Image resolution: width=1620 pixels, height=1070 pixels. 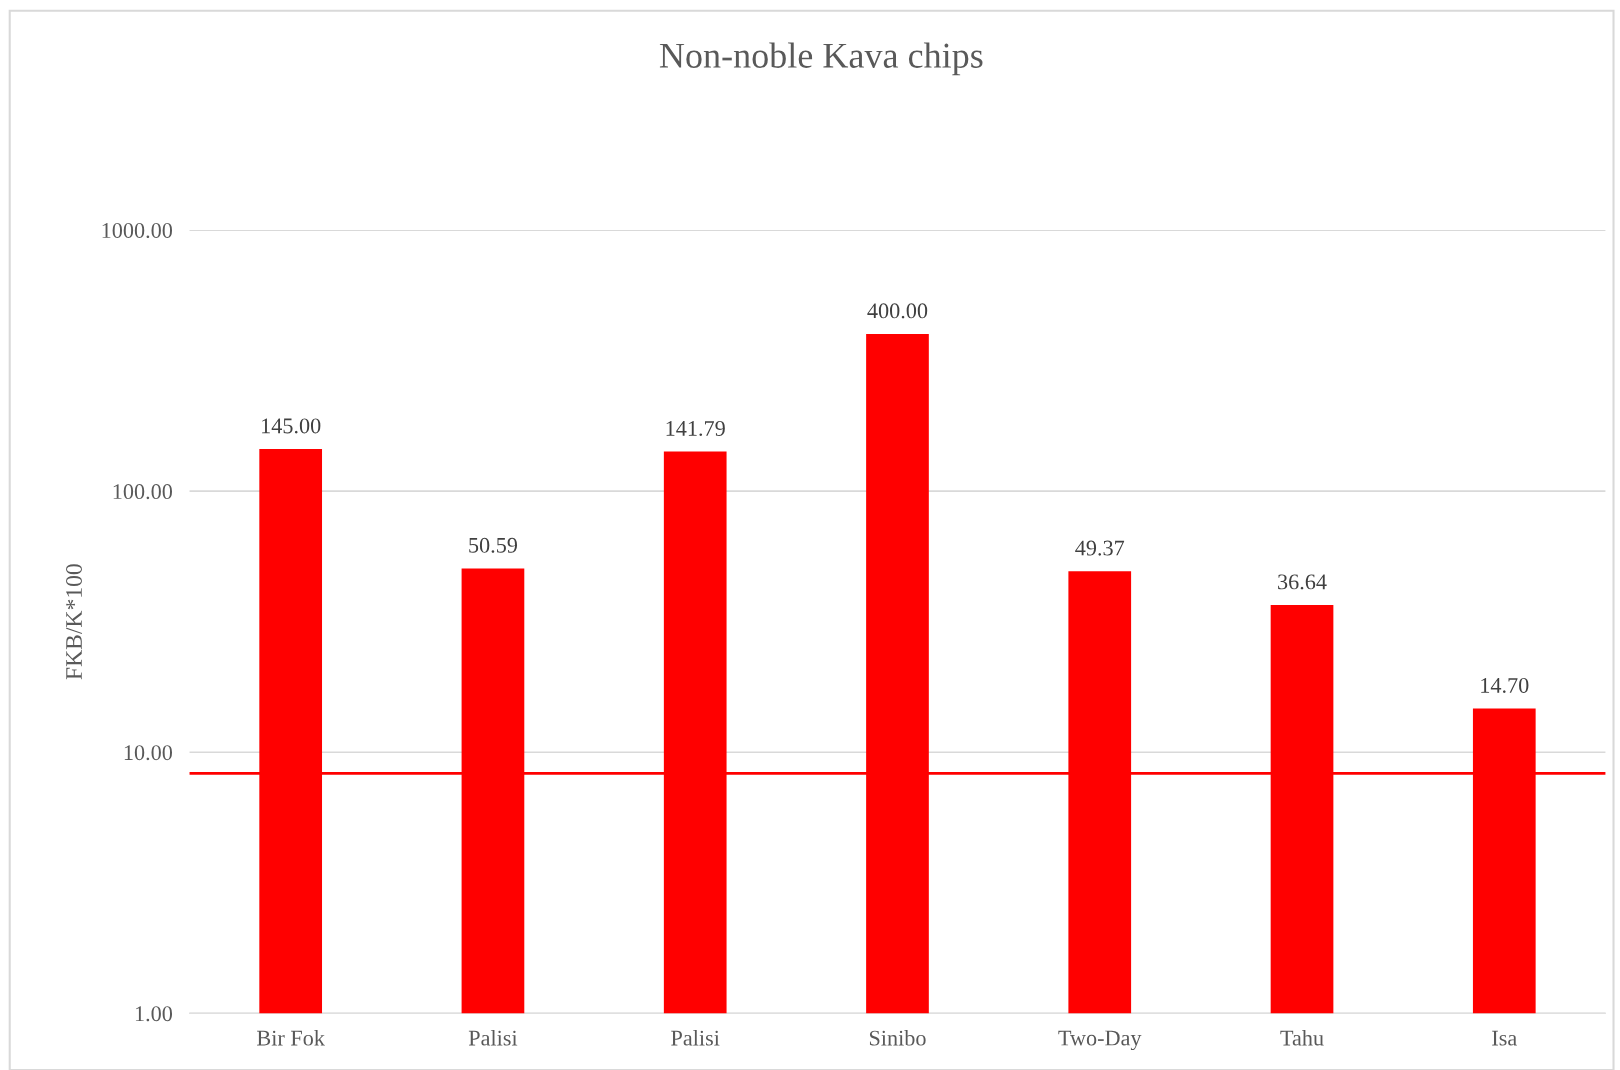 What do you see at coordinates (897, 1037) in the screenshot?
I see `x-tick-label: Sinibo` at bounding box center [897, 1037].